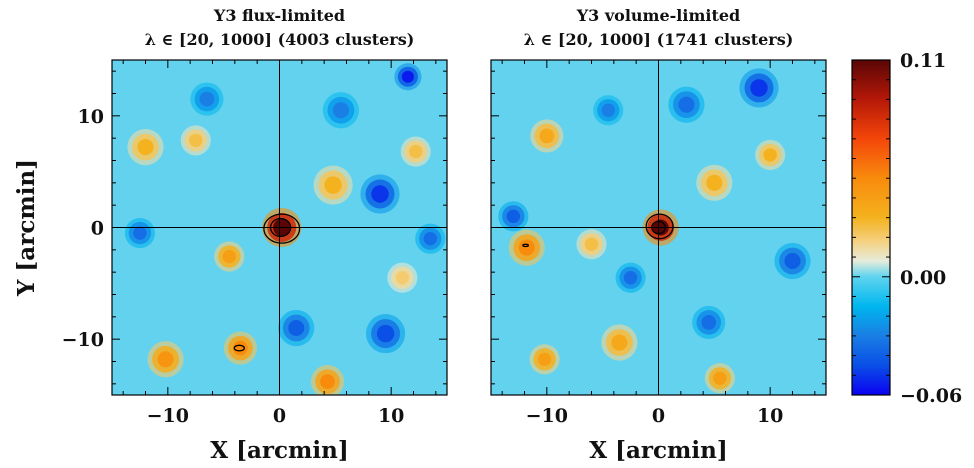 This screenshot has height=468, width=974. What do you see at coordinates (83, 340) in the screenshot?
I see `y-tick-label: −10` at bounding box center [83, 340].